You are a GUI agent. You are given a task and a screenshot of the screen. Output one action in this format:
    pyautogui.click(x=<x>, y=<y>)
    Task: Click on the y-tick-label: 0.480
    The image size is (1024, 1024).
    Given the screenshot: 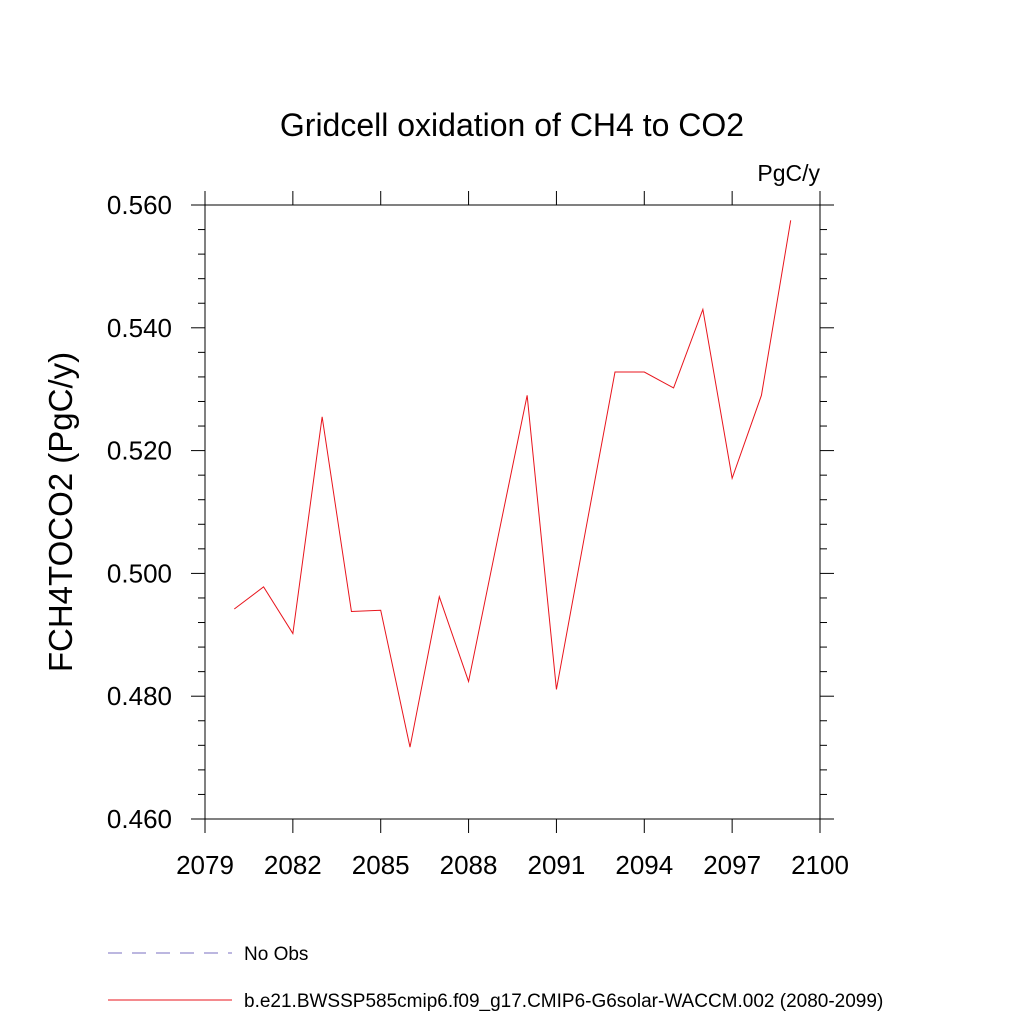 What is the action you would take?
    pyautogui.click(x=139, y=696)
    